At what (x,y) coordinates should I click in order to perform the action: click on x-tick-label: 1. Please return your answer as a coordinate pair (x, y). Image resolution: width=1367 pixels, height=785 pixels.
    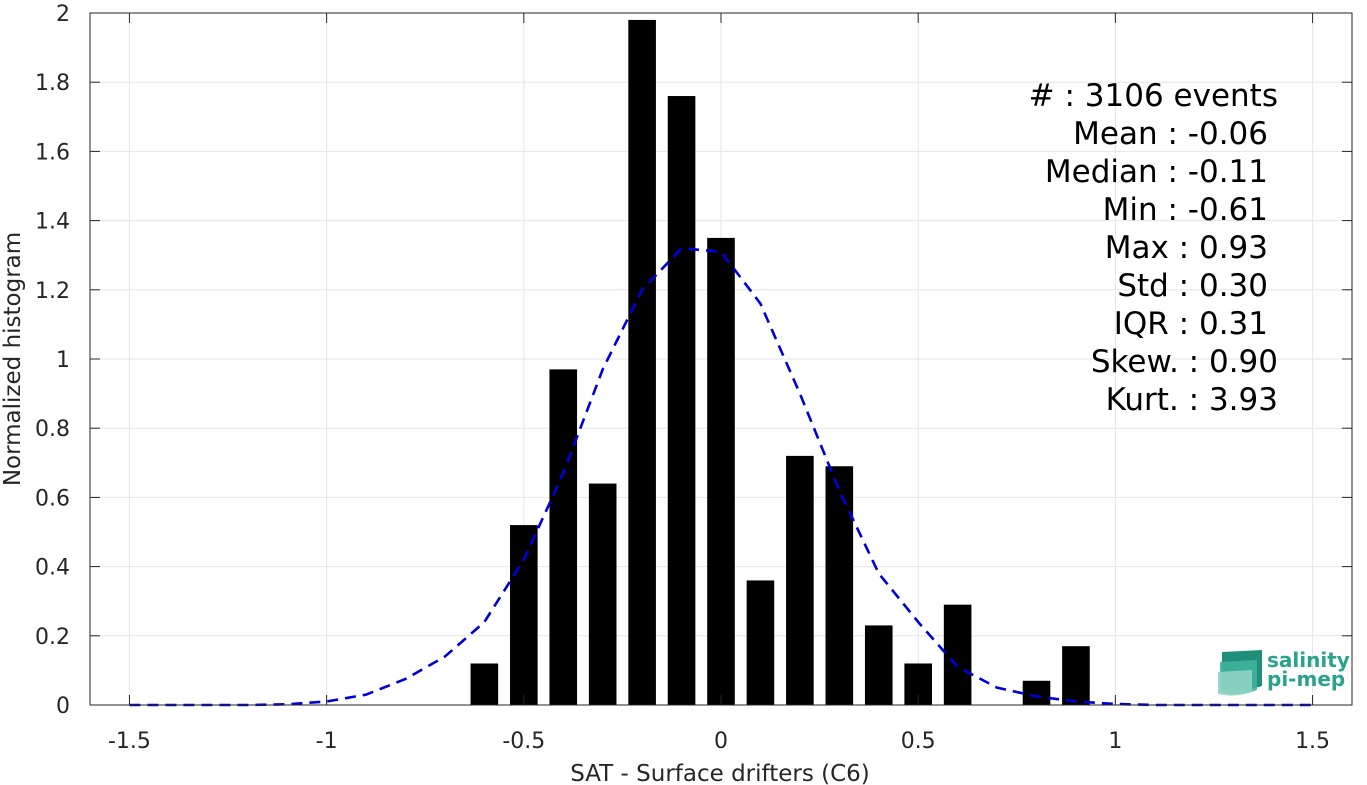
    Looking at the image, I should click on (1115, 741).